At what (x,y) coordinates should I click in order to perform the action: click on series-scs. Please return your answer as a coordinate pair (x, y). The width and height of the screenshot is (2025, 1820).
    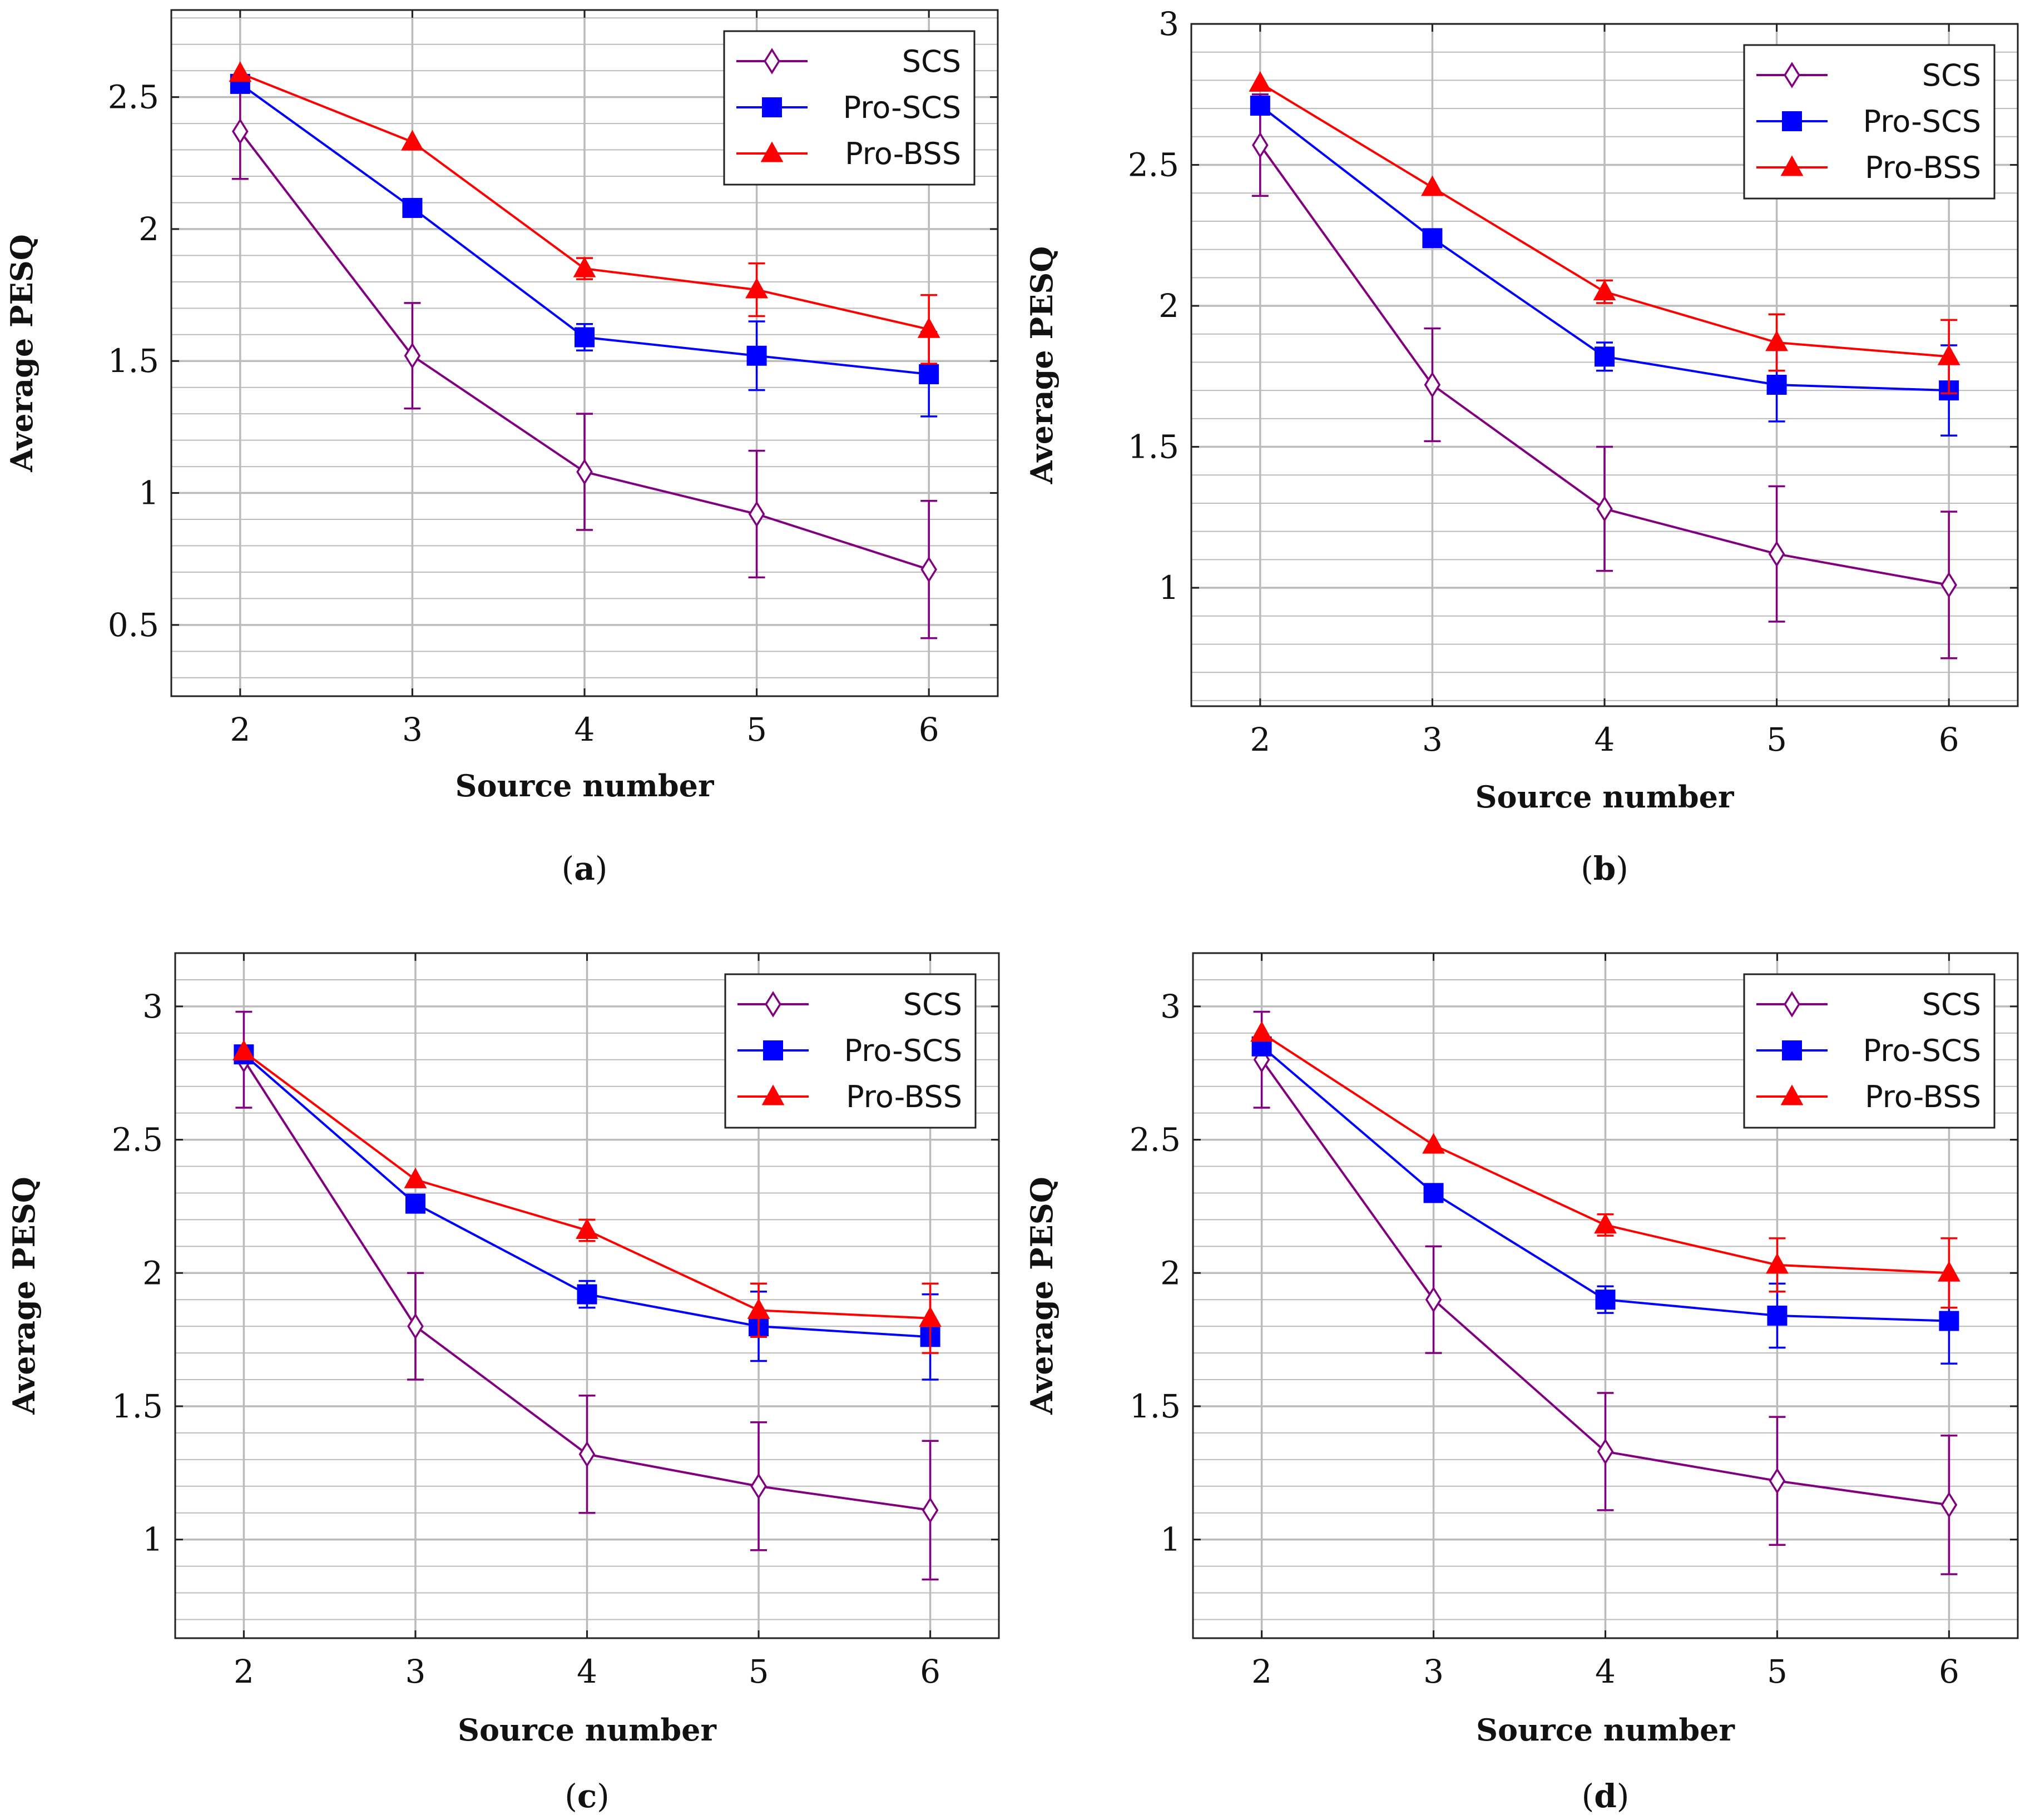
    Looking at the image, I should click on (1604, 376).